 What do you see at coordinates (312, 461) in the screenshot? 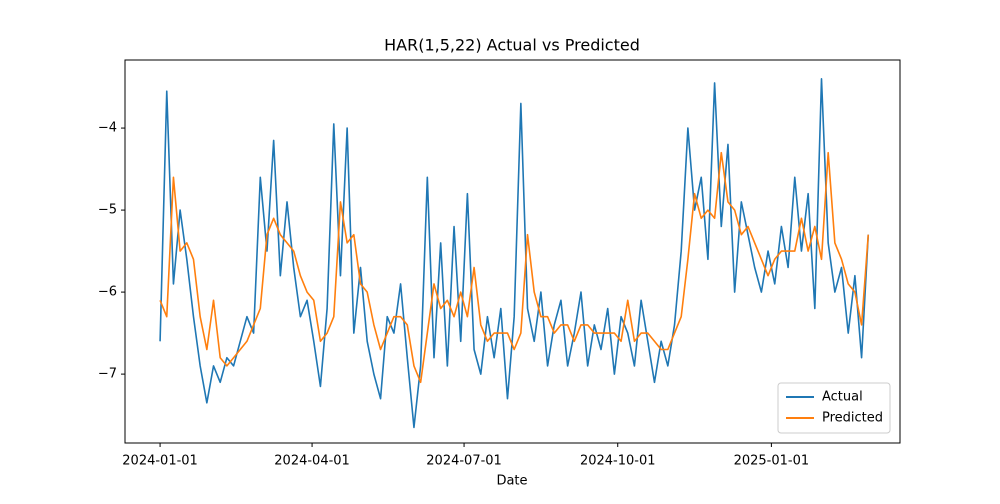
I see `x-tick-label: 2024-04-01` at bounding box center [312, 461].